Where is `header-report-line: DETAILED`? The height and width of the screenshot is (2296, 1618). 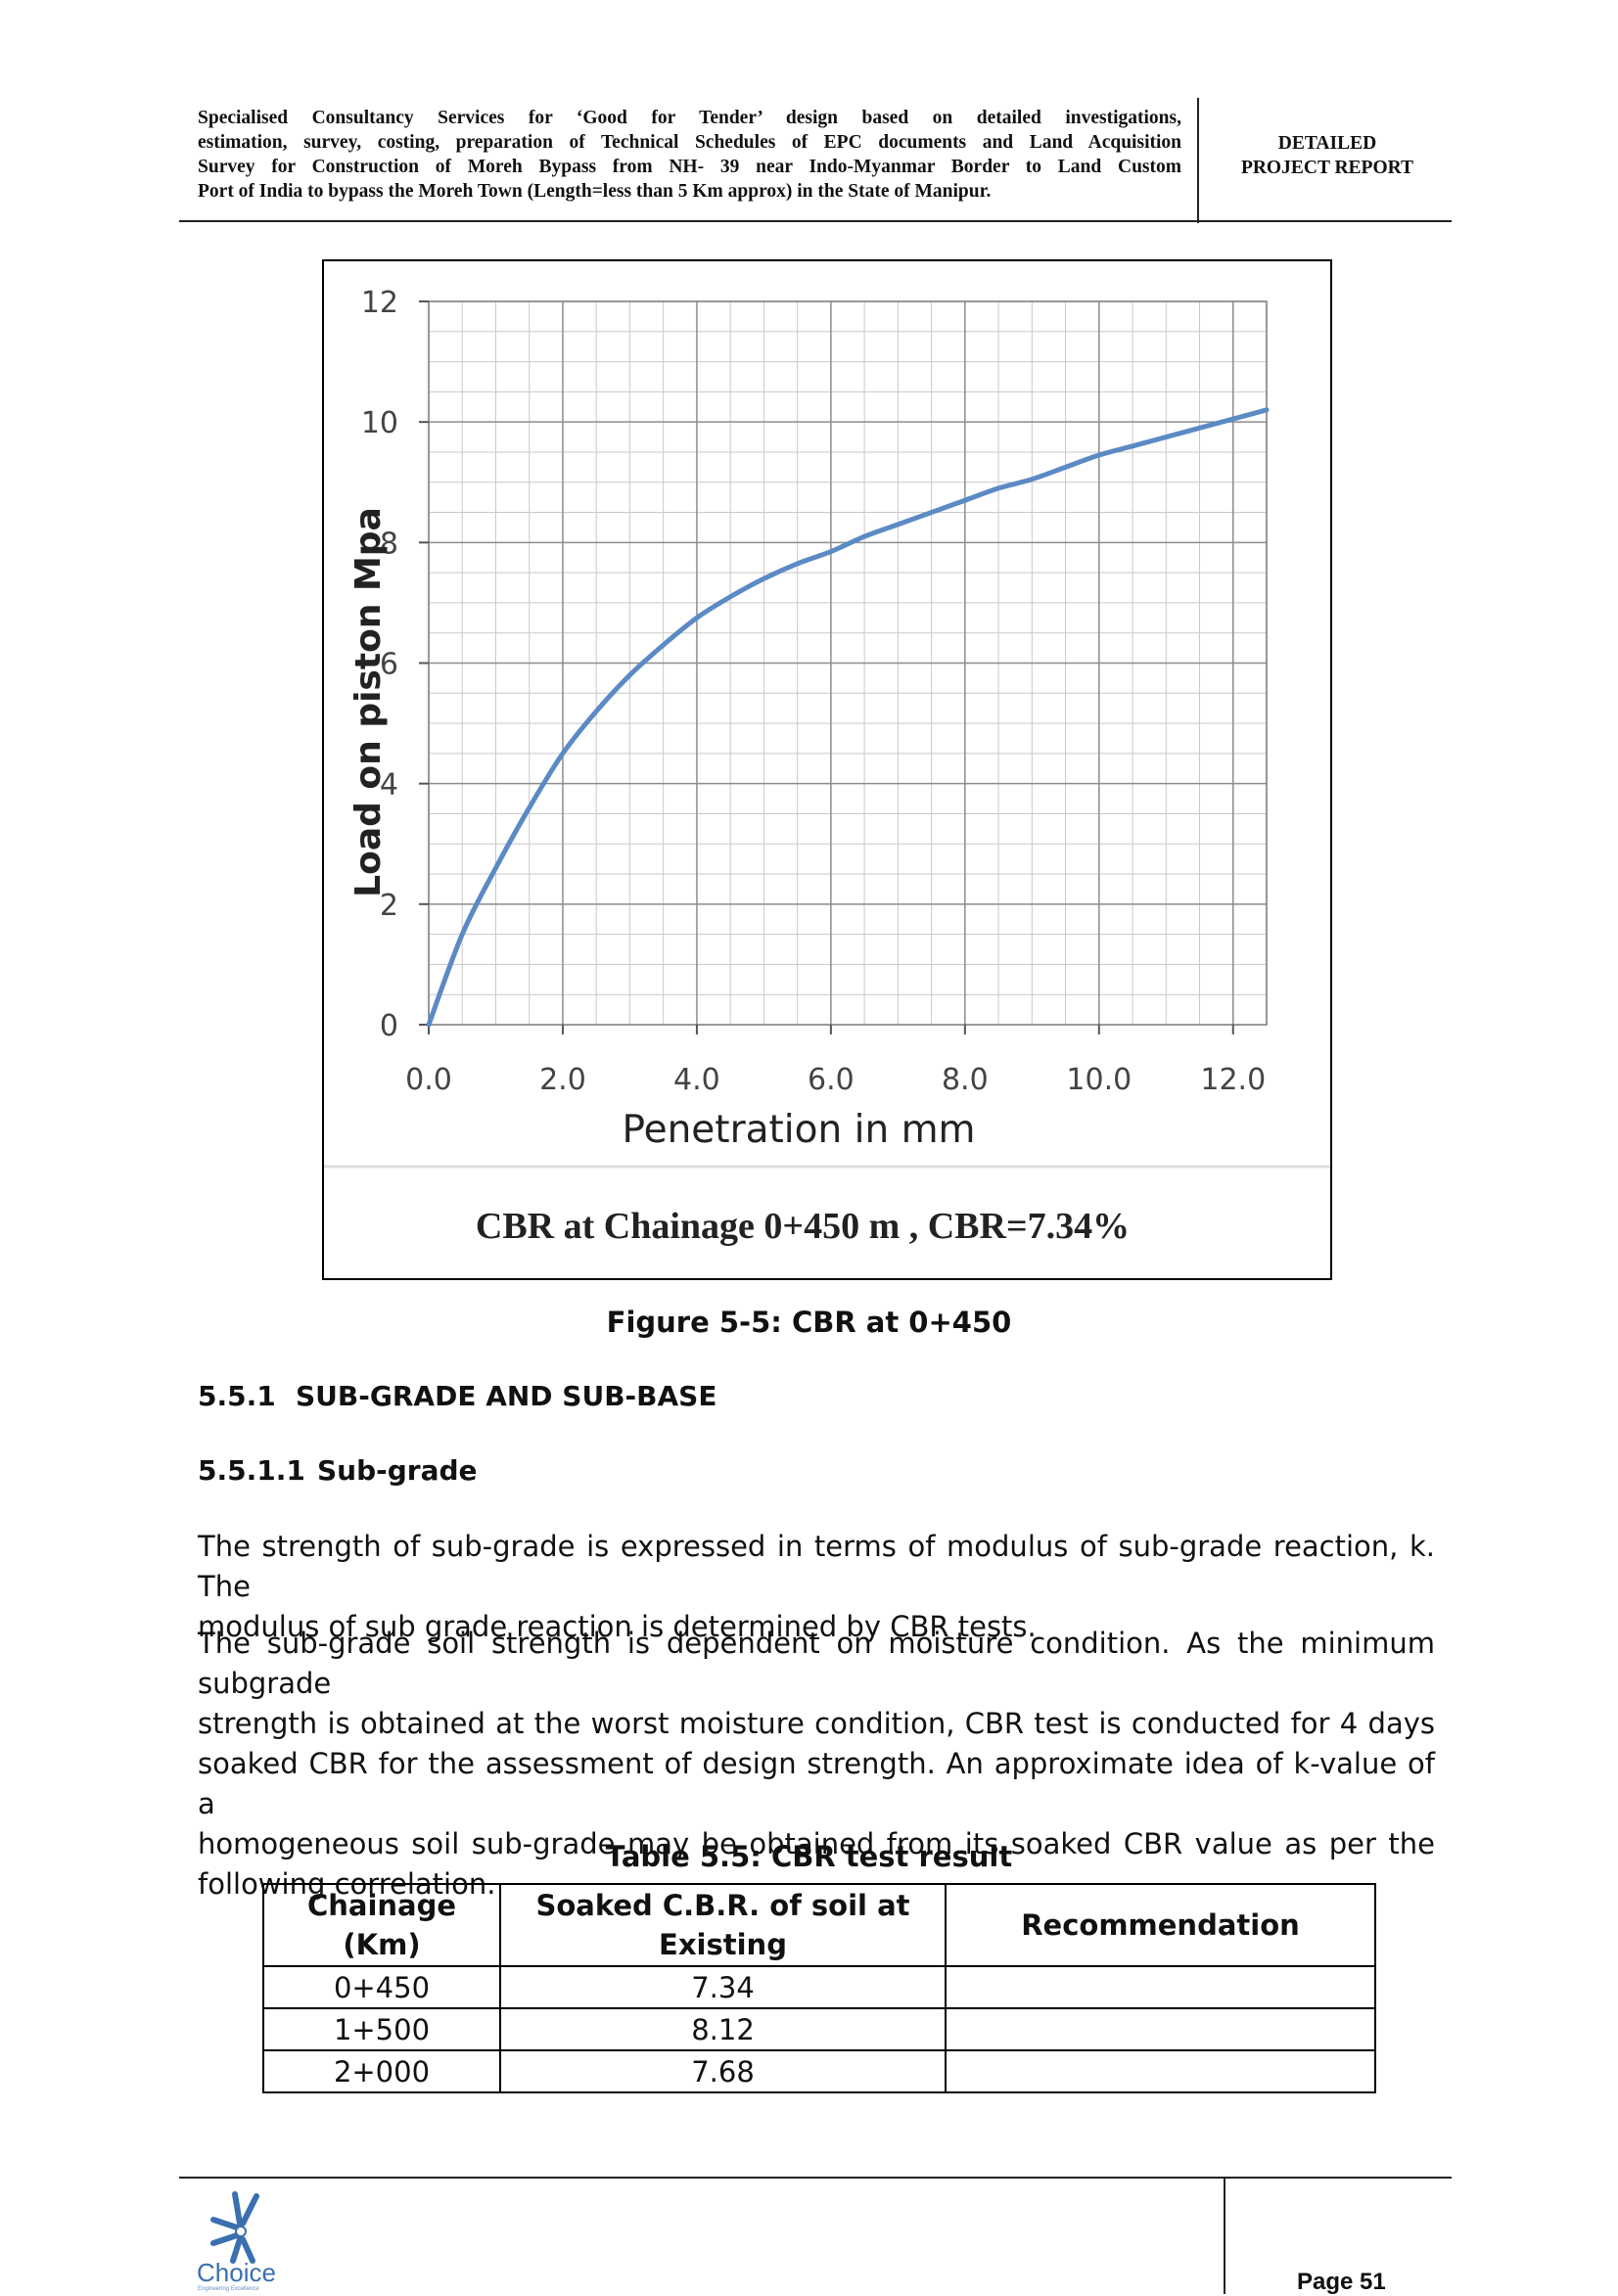
header-report-line: DETAILED is located at coordinates (1327, 143).